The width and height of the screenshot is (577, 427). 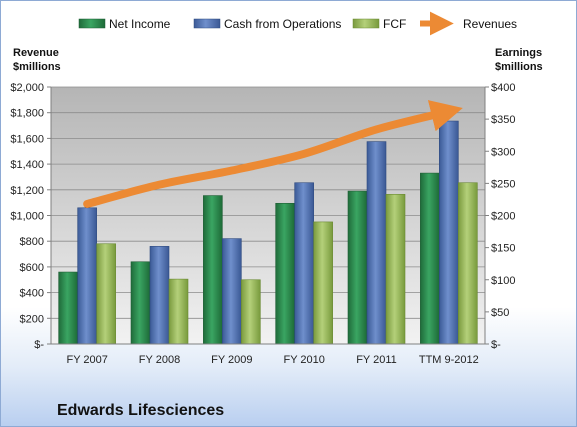 I want to click on category-label-fy-2007: FY 2007, so click(x=86, y=360).